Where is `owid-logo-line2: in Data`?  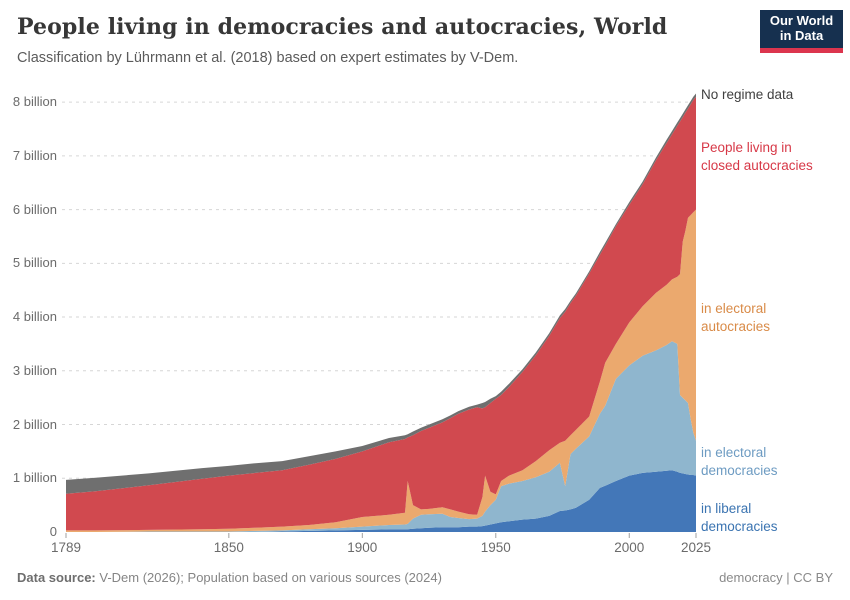 owid-logo-line2: in Data is located at coordinates (801, 35).